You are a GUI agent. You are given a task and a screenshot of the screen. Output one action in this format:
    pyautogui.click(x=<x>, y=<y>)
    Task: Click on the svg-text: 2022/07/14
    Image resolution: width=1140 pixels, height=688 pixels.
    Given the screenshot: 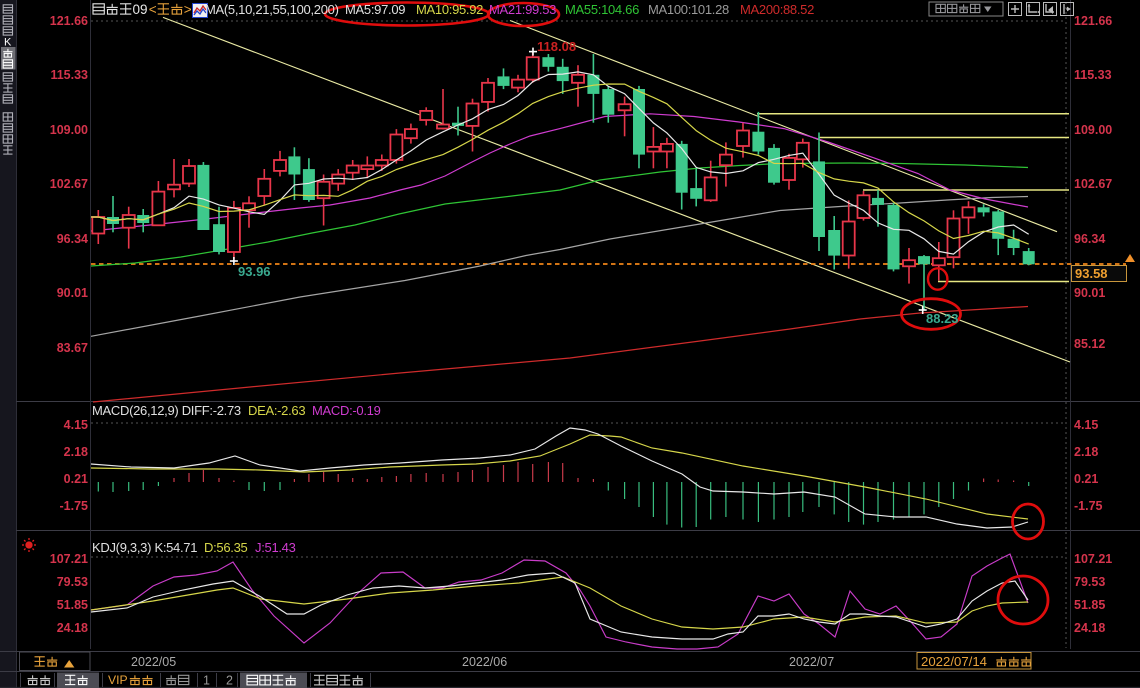 What is the action you would take?
    pyautogui.click(x=954, y=661)
    